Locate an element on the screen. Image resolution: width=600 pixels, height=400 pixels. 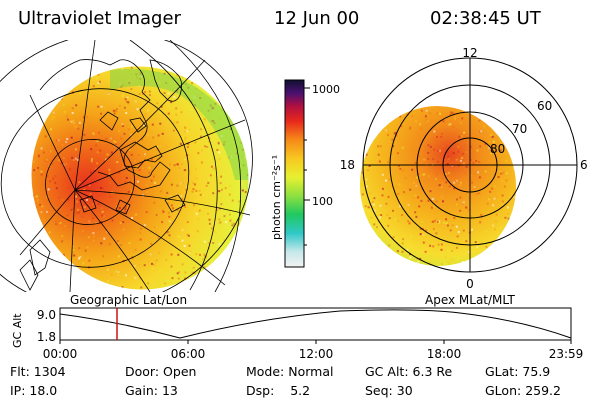
y-tick-9: 9.0 is located at coordinates (46, 315).